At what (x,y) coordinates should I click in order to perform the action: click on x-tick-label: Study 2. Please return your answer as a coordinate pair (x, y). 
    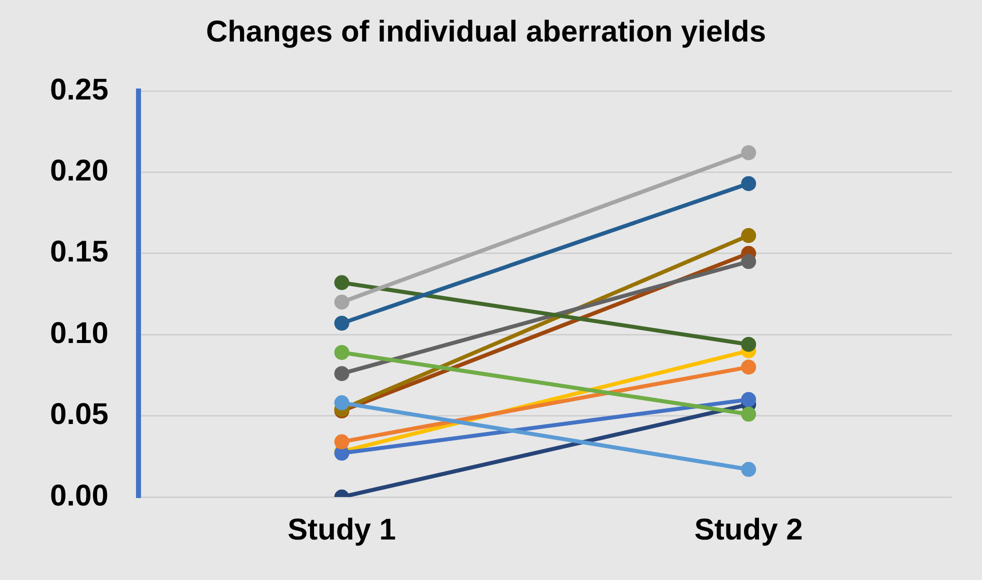
    Looking at the image, I should click on (748, 529).